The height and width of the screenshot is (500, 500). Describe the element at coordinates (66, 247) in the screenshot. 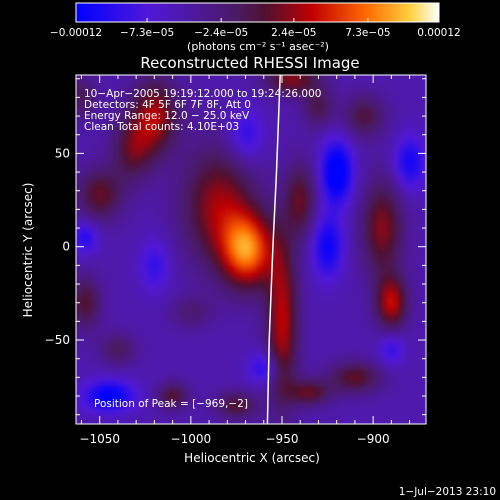

I see `y-tick-label: 0` at that location.